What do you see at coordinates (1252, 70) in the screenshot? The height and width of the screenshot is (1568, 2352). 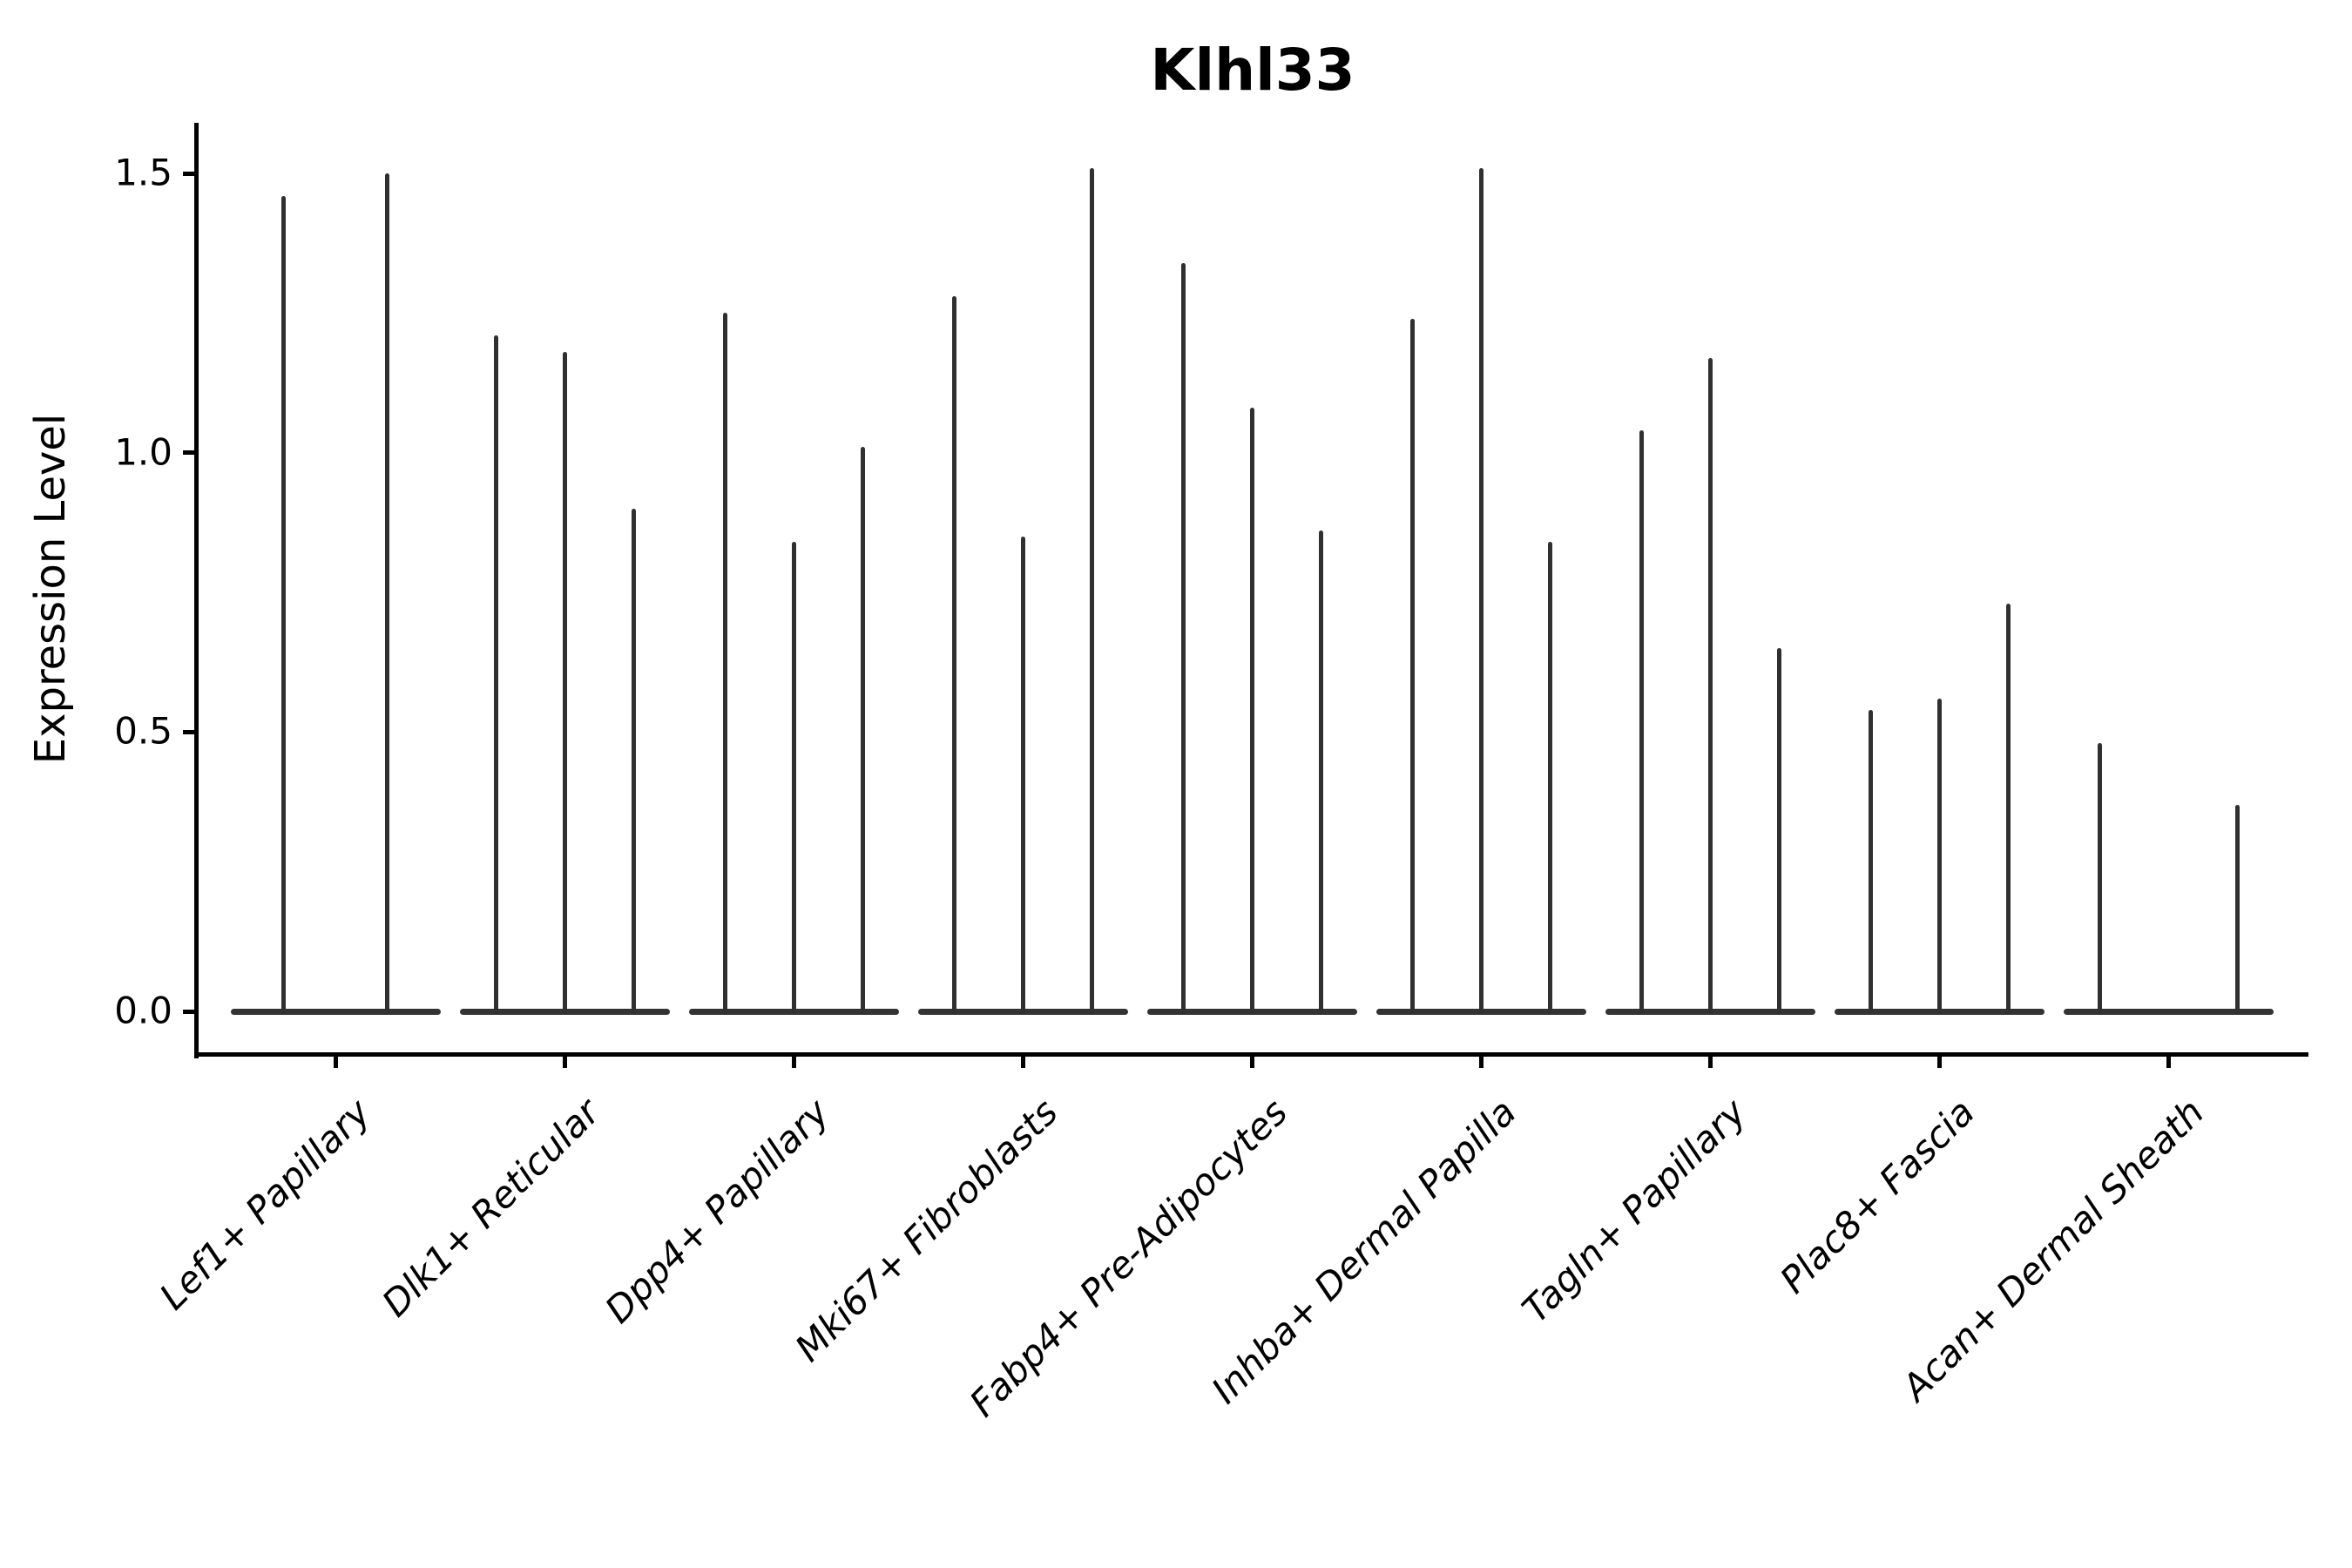 I see `plot-title: Klhl33` at bounding box center [1252, 70].